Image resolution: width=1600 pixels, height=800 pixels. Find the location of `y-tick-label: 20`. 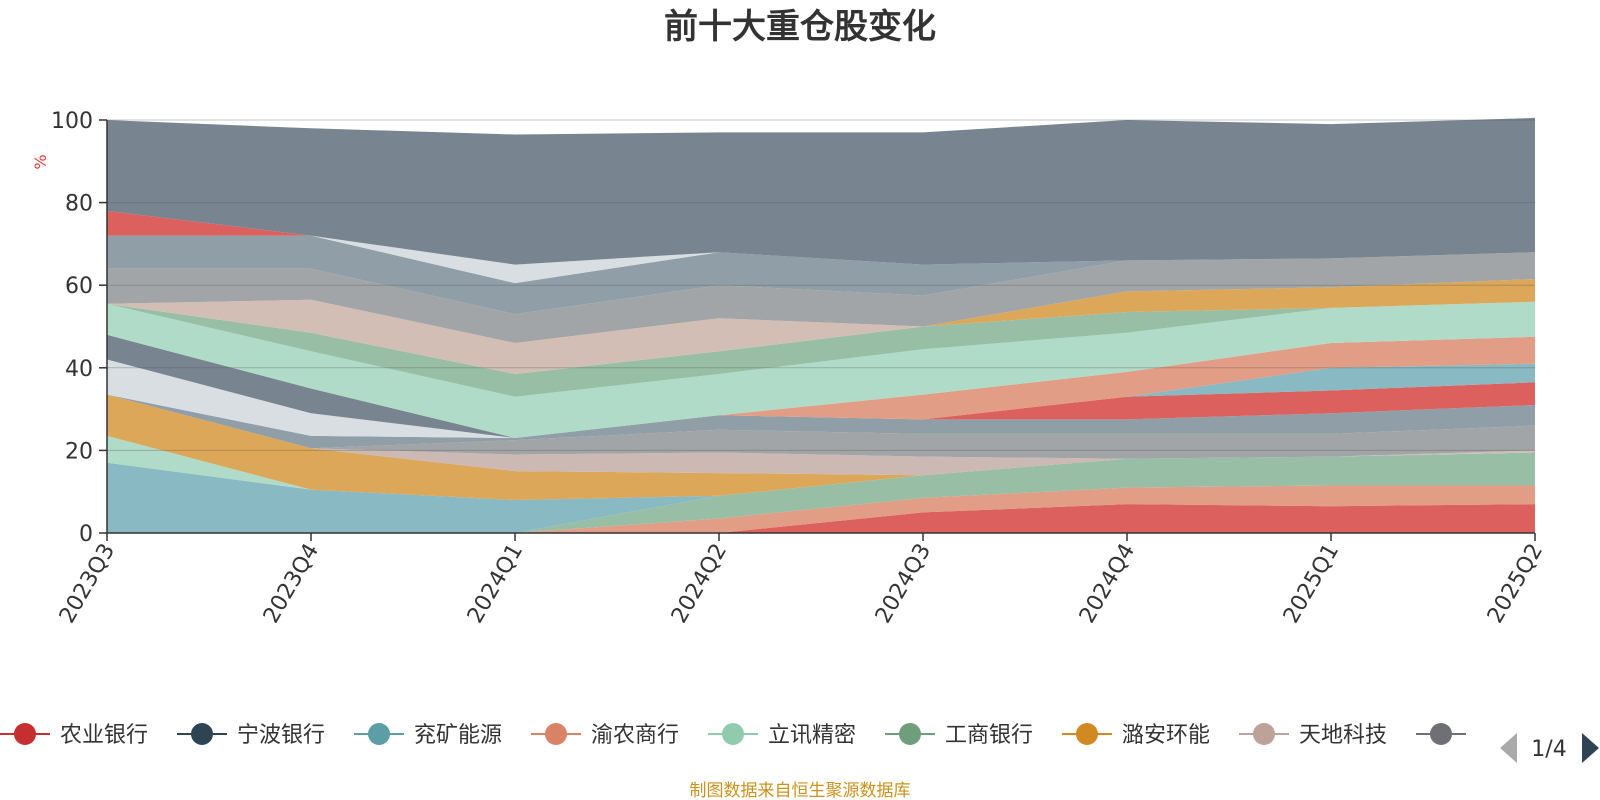

y-tick-label: 20 is located at coordinates (79, 451).